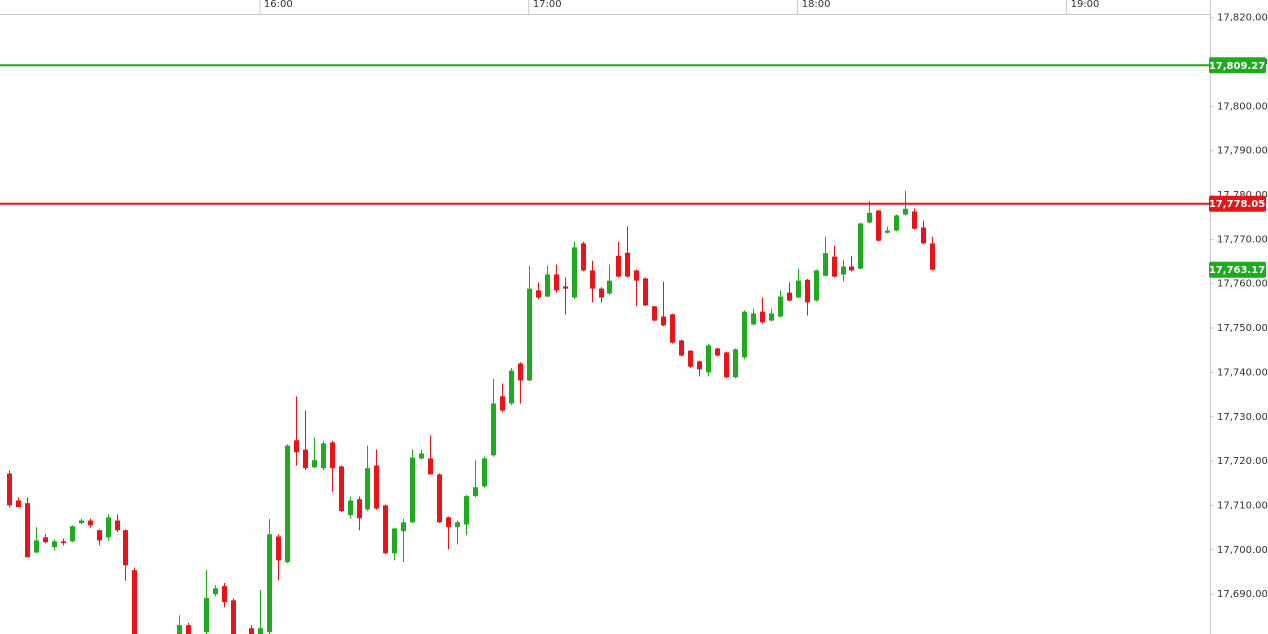 The image size is (1268, 634). Describe the element at coordinates (1242, 505) in the screenshot. I see `y-tick-label: 17,710.00` at that location.